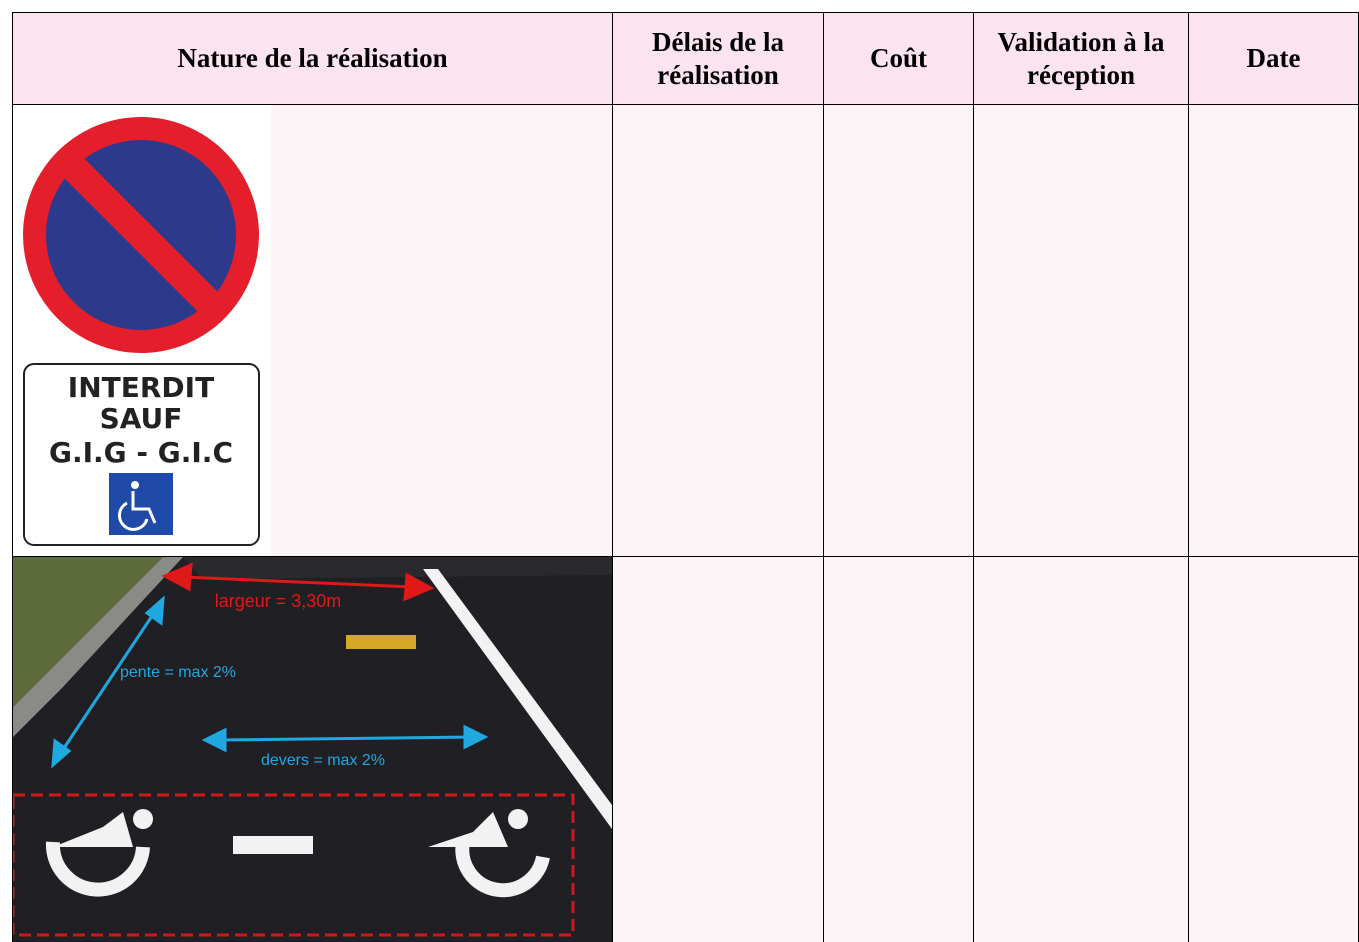 Image resolution: width=1359 pixels, height=942 pixels. What do you see at coordinates (312, 58) in the screenshot?
I see `header-cell: Nature de la réalisation` at bounding box center [312, 58].